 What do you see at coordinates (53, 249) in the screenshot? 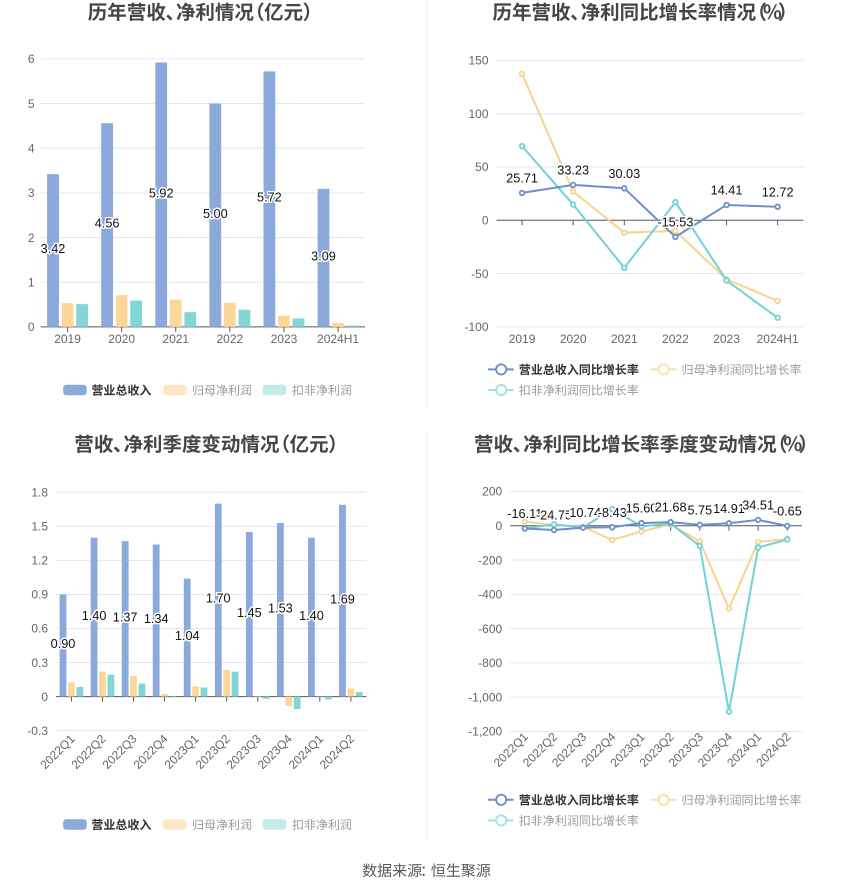
I see `svg-text: 3.42` at bounding box center [53, 249].